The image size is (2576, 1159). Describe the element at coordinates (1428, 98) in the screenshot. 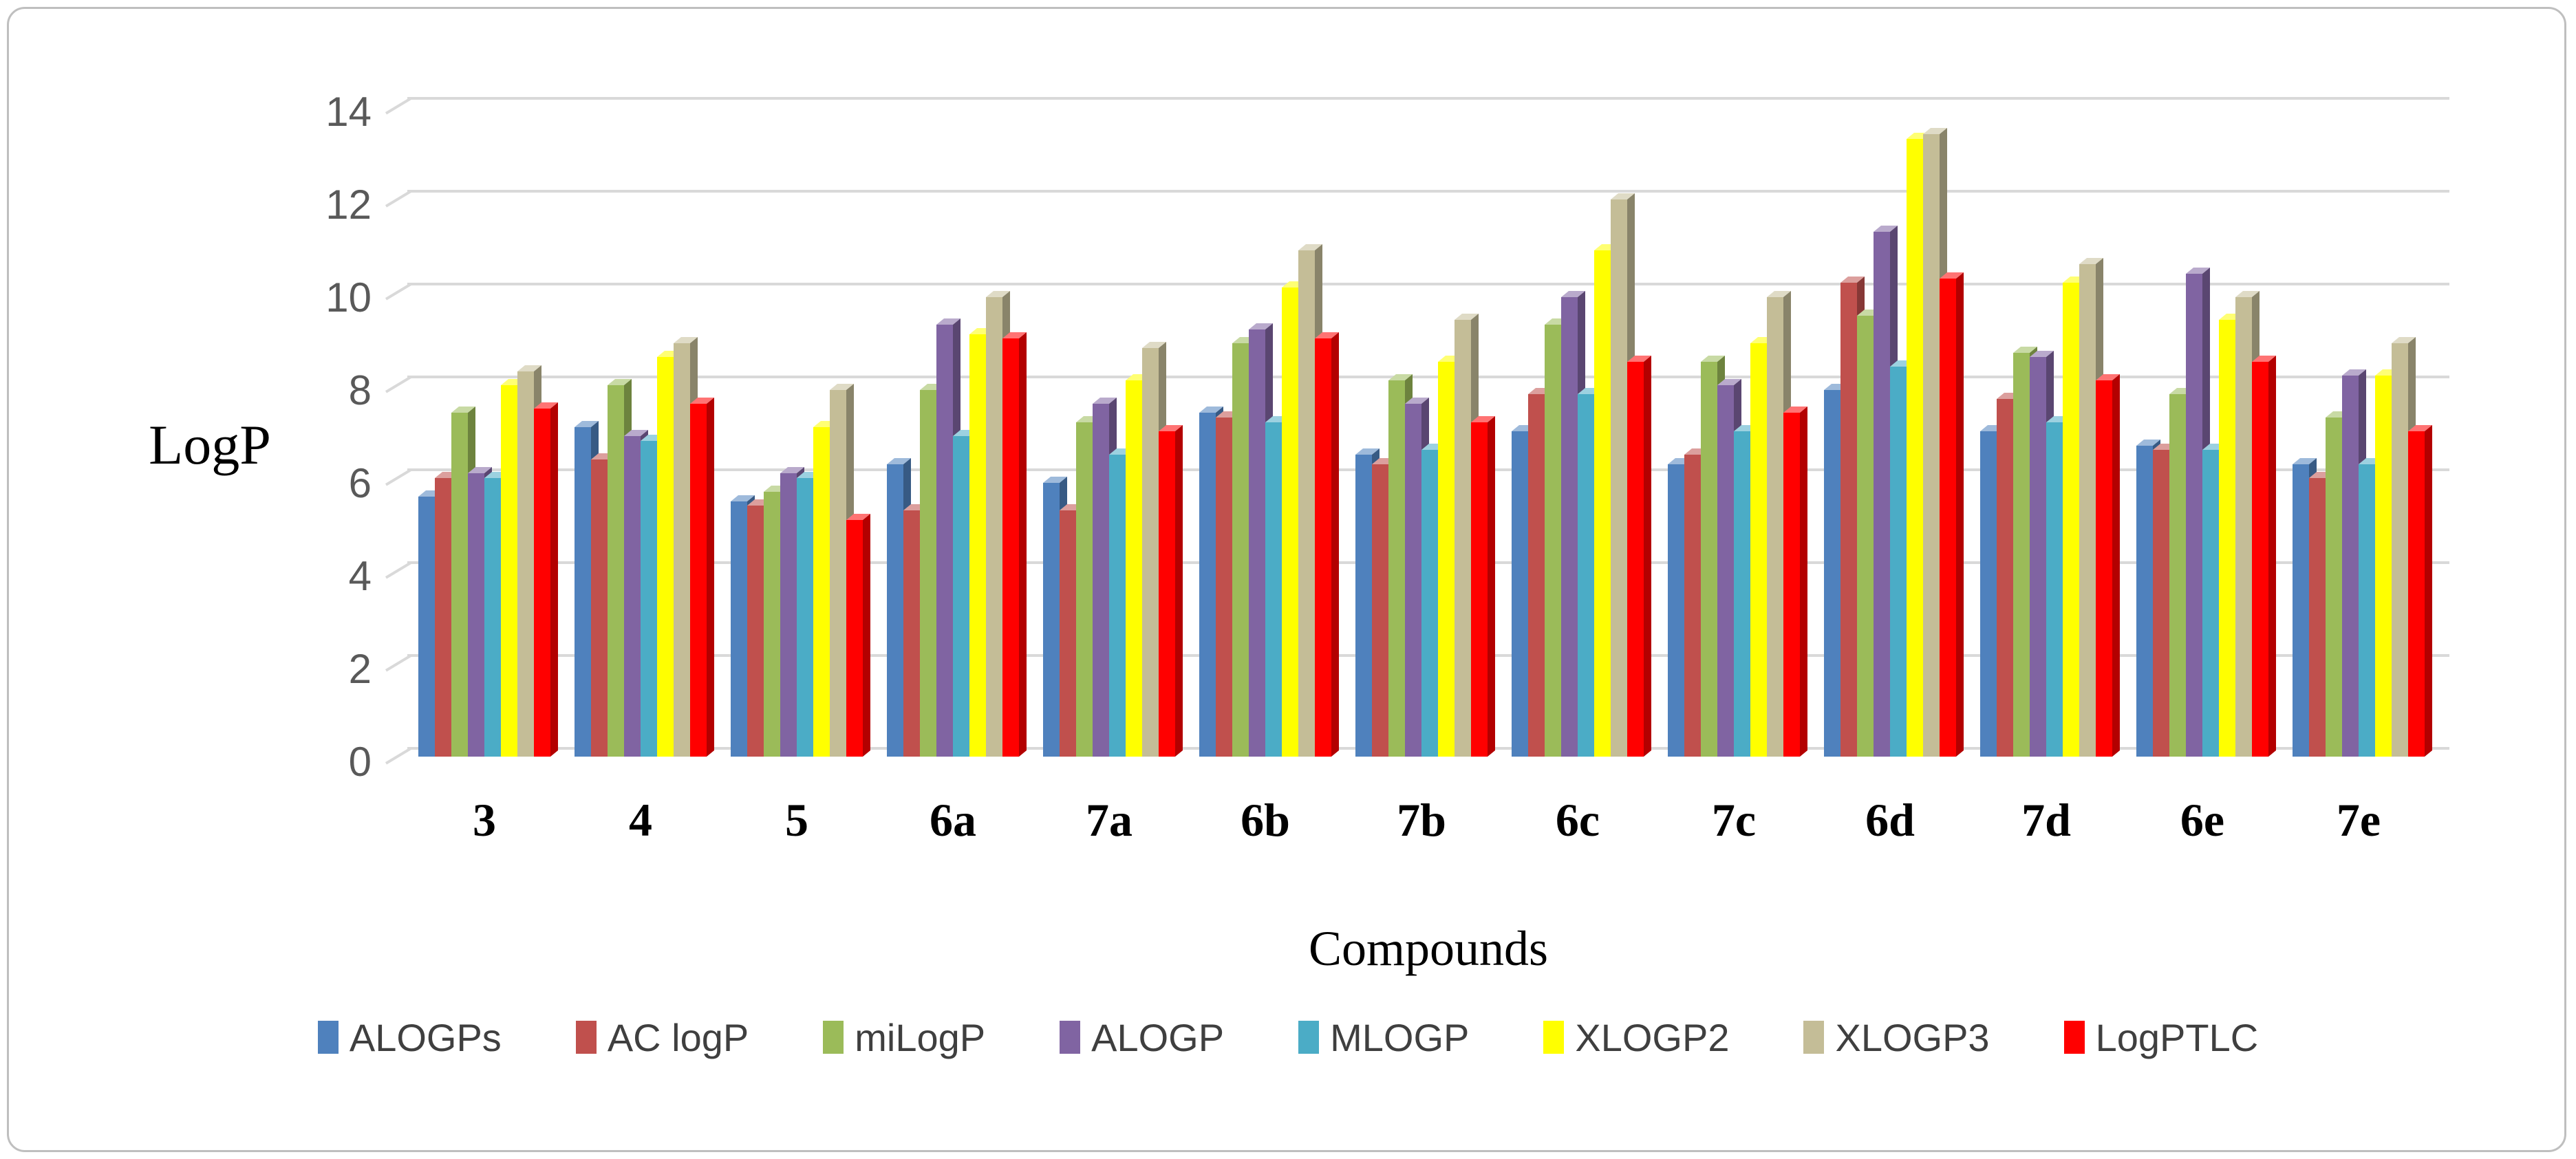

I see `gridline` at that location.